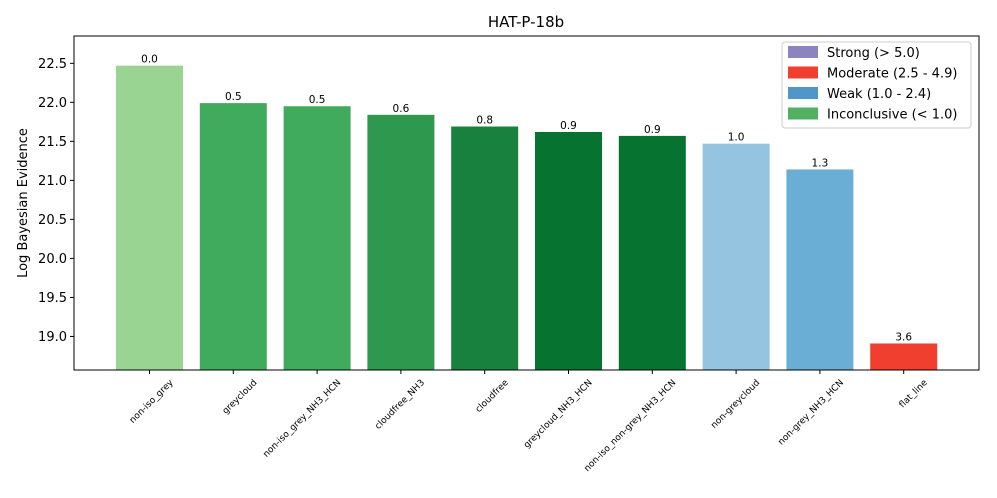 The width and height of the screenshot is (997, 498). Describe the element at coordinates (914, 394) in the screenshot. I see `x-tick-label: flat_line` at that location.